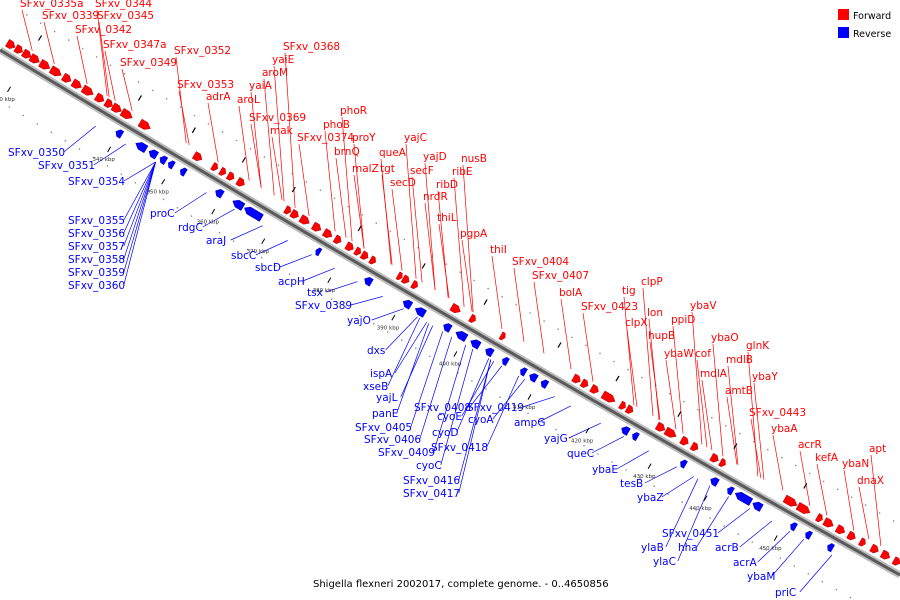 The width and height of the screenshot is (900, 600). What do you see at coordinates (474, 234) in the screenshot?
I see `forward-gene-label: pgpA` at bounding box center [474, 234].